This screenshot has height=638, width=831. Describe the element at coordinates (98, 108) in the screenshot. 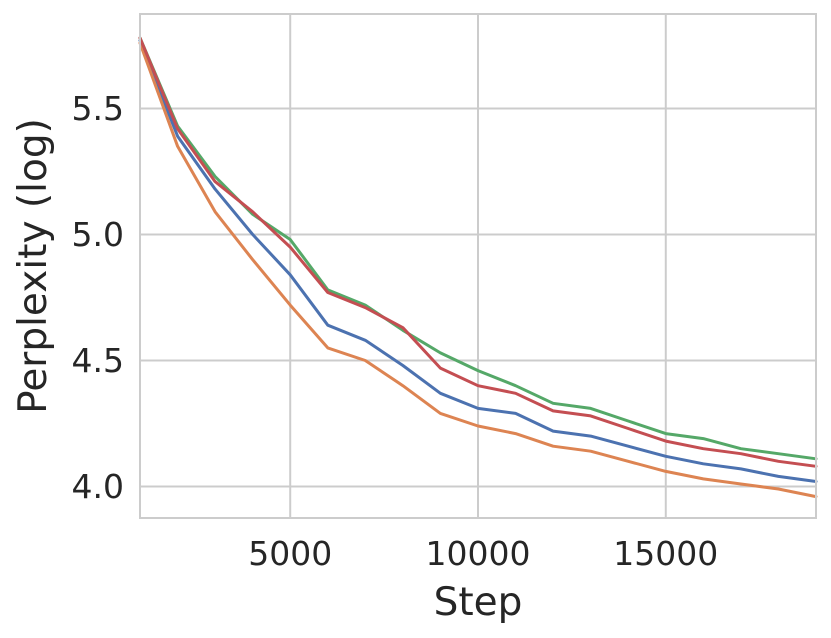

I see `y-tick-label: 5.5` at that location.